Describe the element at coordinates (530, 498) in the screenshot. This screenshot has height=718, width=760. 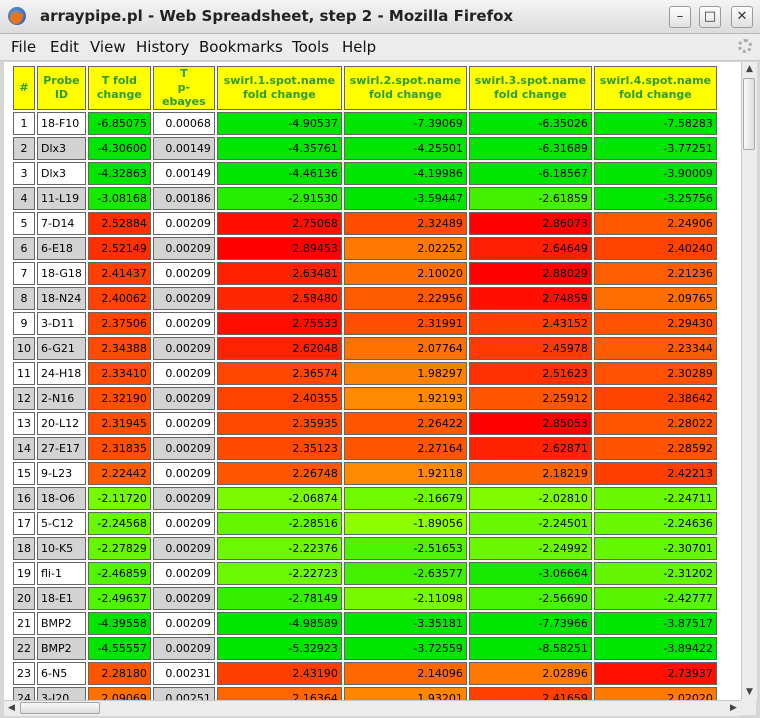
I see `swirl-3-cell: -2.02810` at that location.